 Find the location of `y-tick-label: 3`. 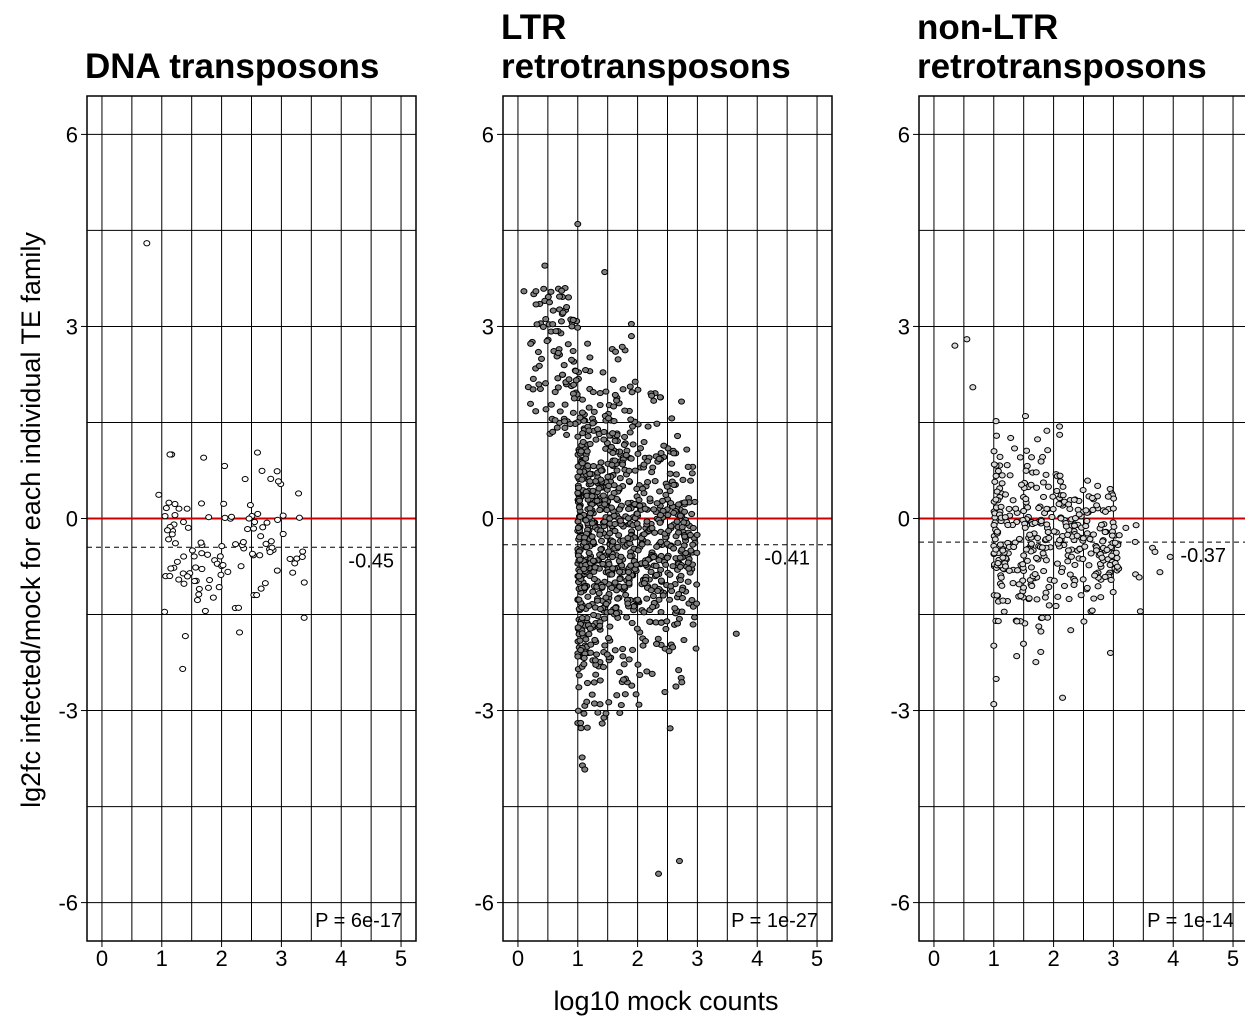

y-tick-label: 3 is located at coordinates (72, 326).